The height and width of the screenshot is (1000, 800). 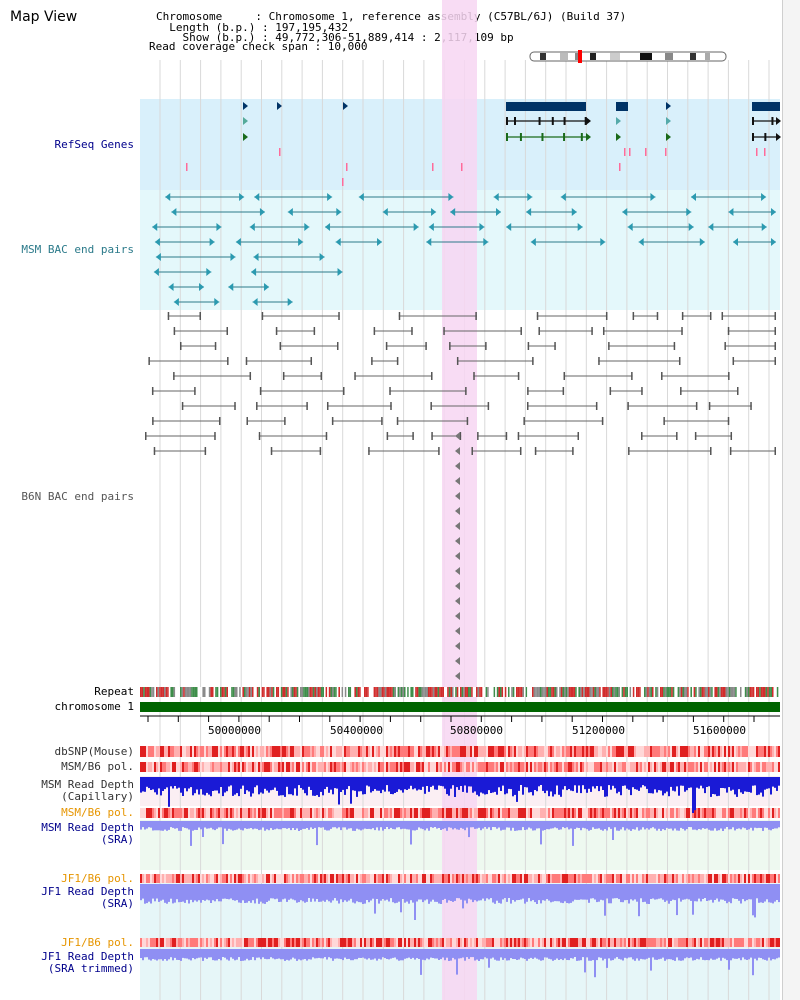 What do you see at coordinates (757, 152) in the screenshot?
I see `refseq-tick` at bounding box center [757, 152].